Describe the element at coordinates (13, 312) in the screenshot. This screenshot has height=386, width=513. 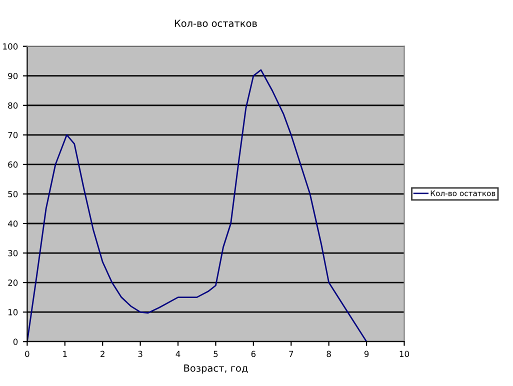
I see `y-tick-label: 10` at that location.